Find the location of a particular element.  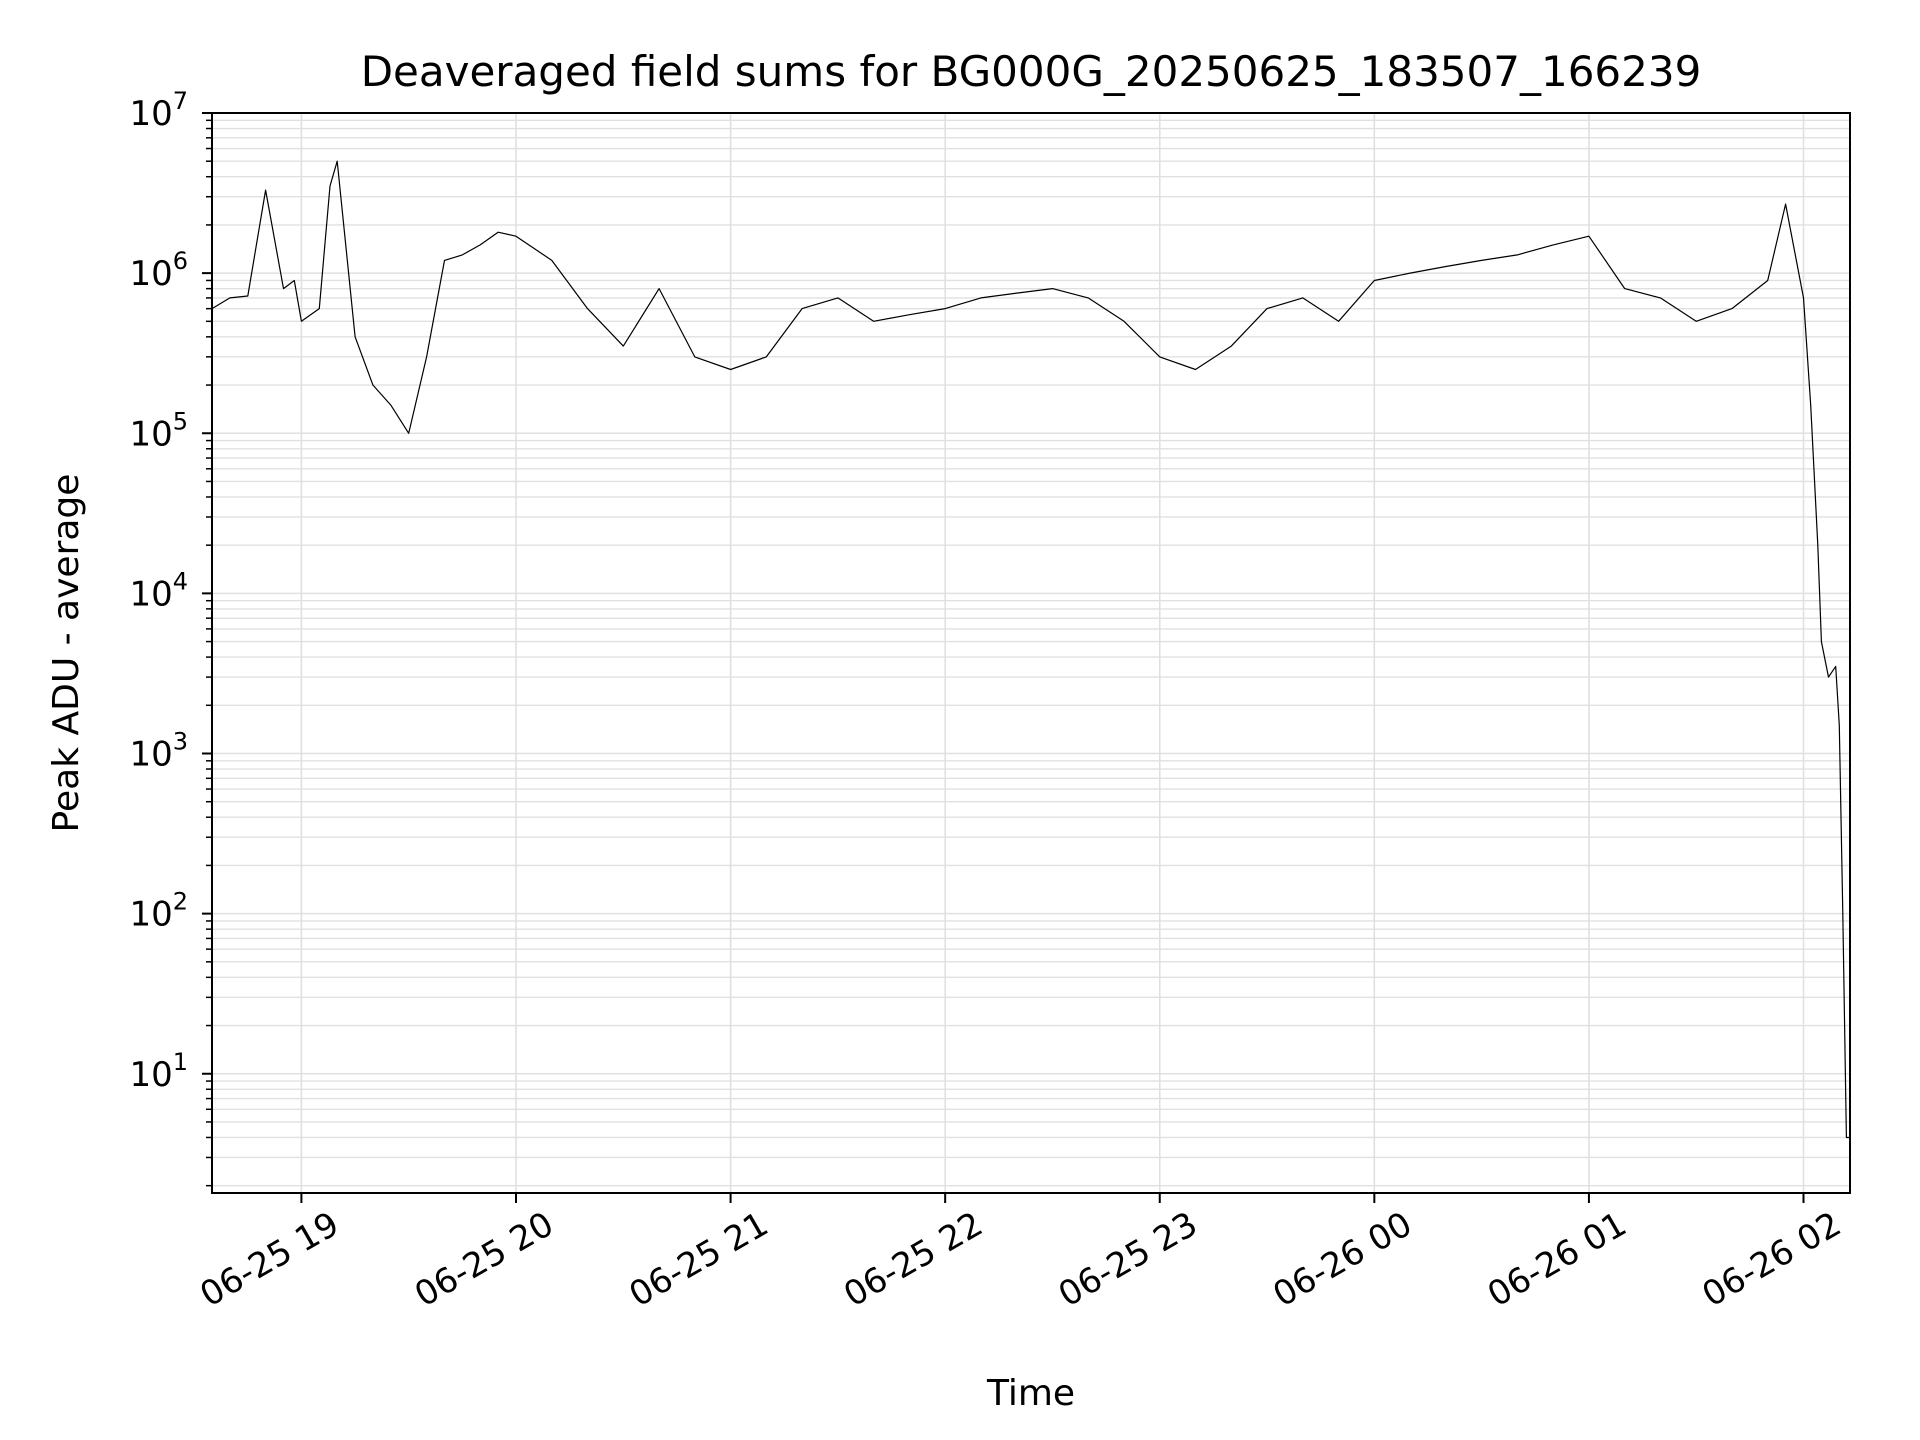

y-tick-label: 10⁷ is located at coordinates (158, 110).